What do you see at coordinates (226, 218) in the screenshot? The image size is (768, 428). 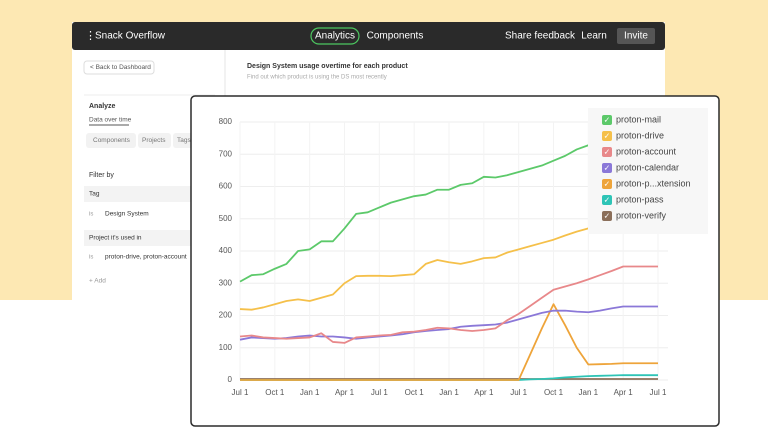 I see `y-tick-label: 500` at bounding box center [226, 218].